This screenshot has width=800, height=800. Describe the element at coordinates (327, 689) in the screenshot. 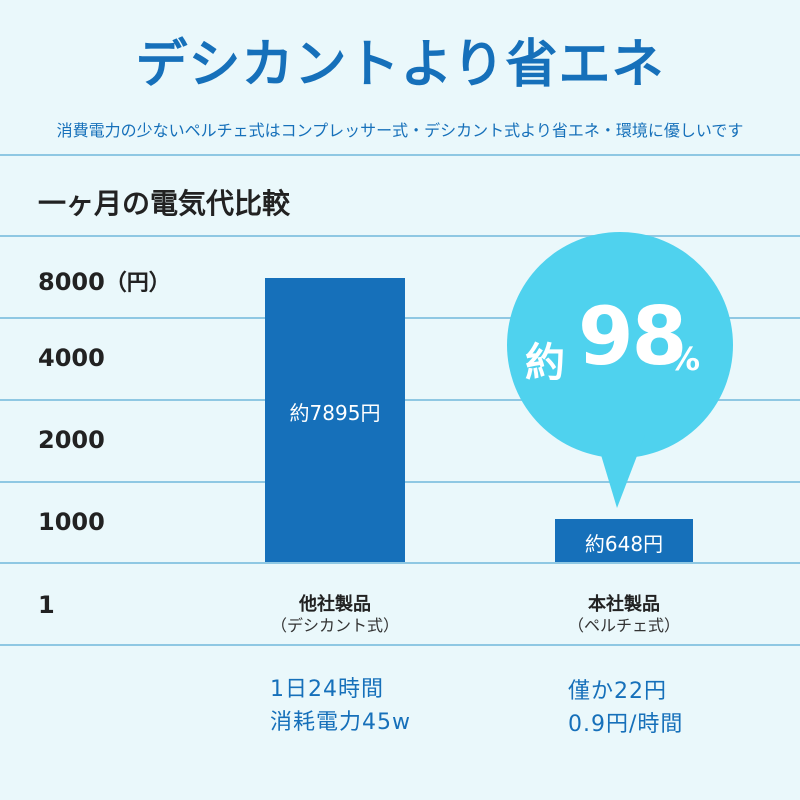

I see `note-line: 1日24時間` at that location.